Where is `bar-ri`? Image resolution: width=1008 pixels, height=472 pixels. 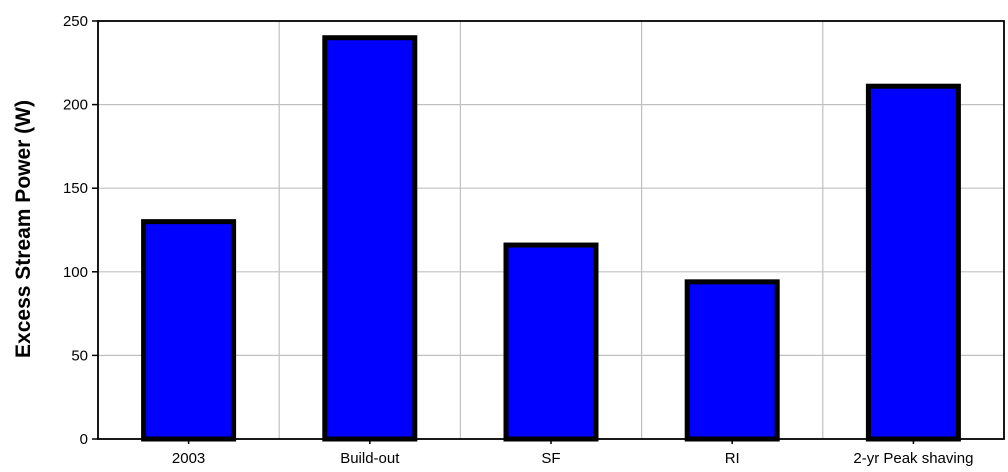
bar-ri is located at coordinates (732, 360).